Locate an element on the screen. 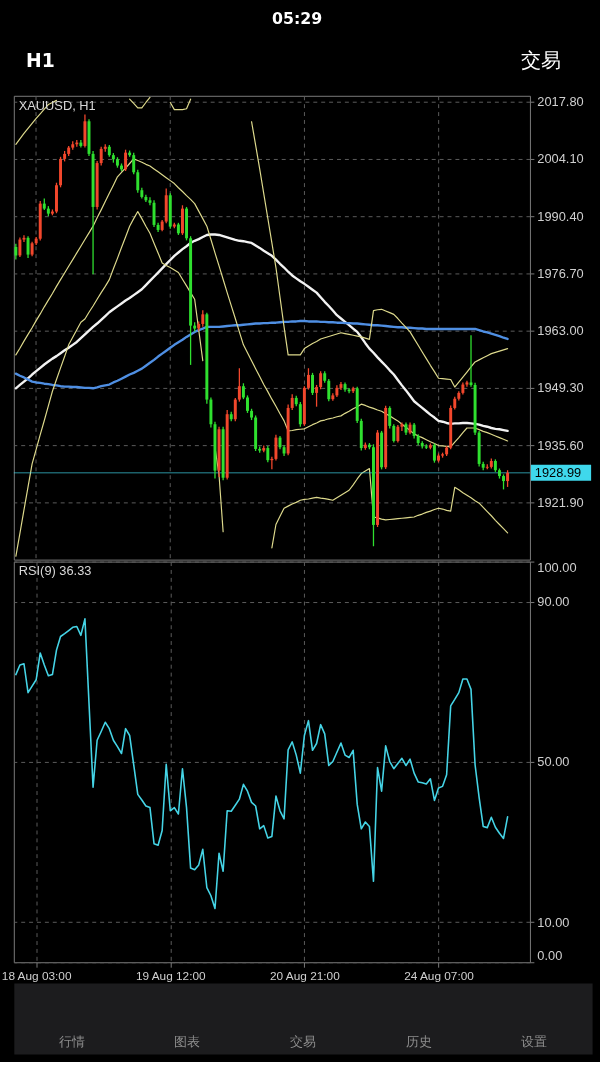 The width and height of the screenshot is (600, 1067). text: 行情 is located at coordinates (71, 1042).